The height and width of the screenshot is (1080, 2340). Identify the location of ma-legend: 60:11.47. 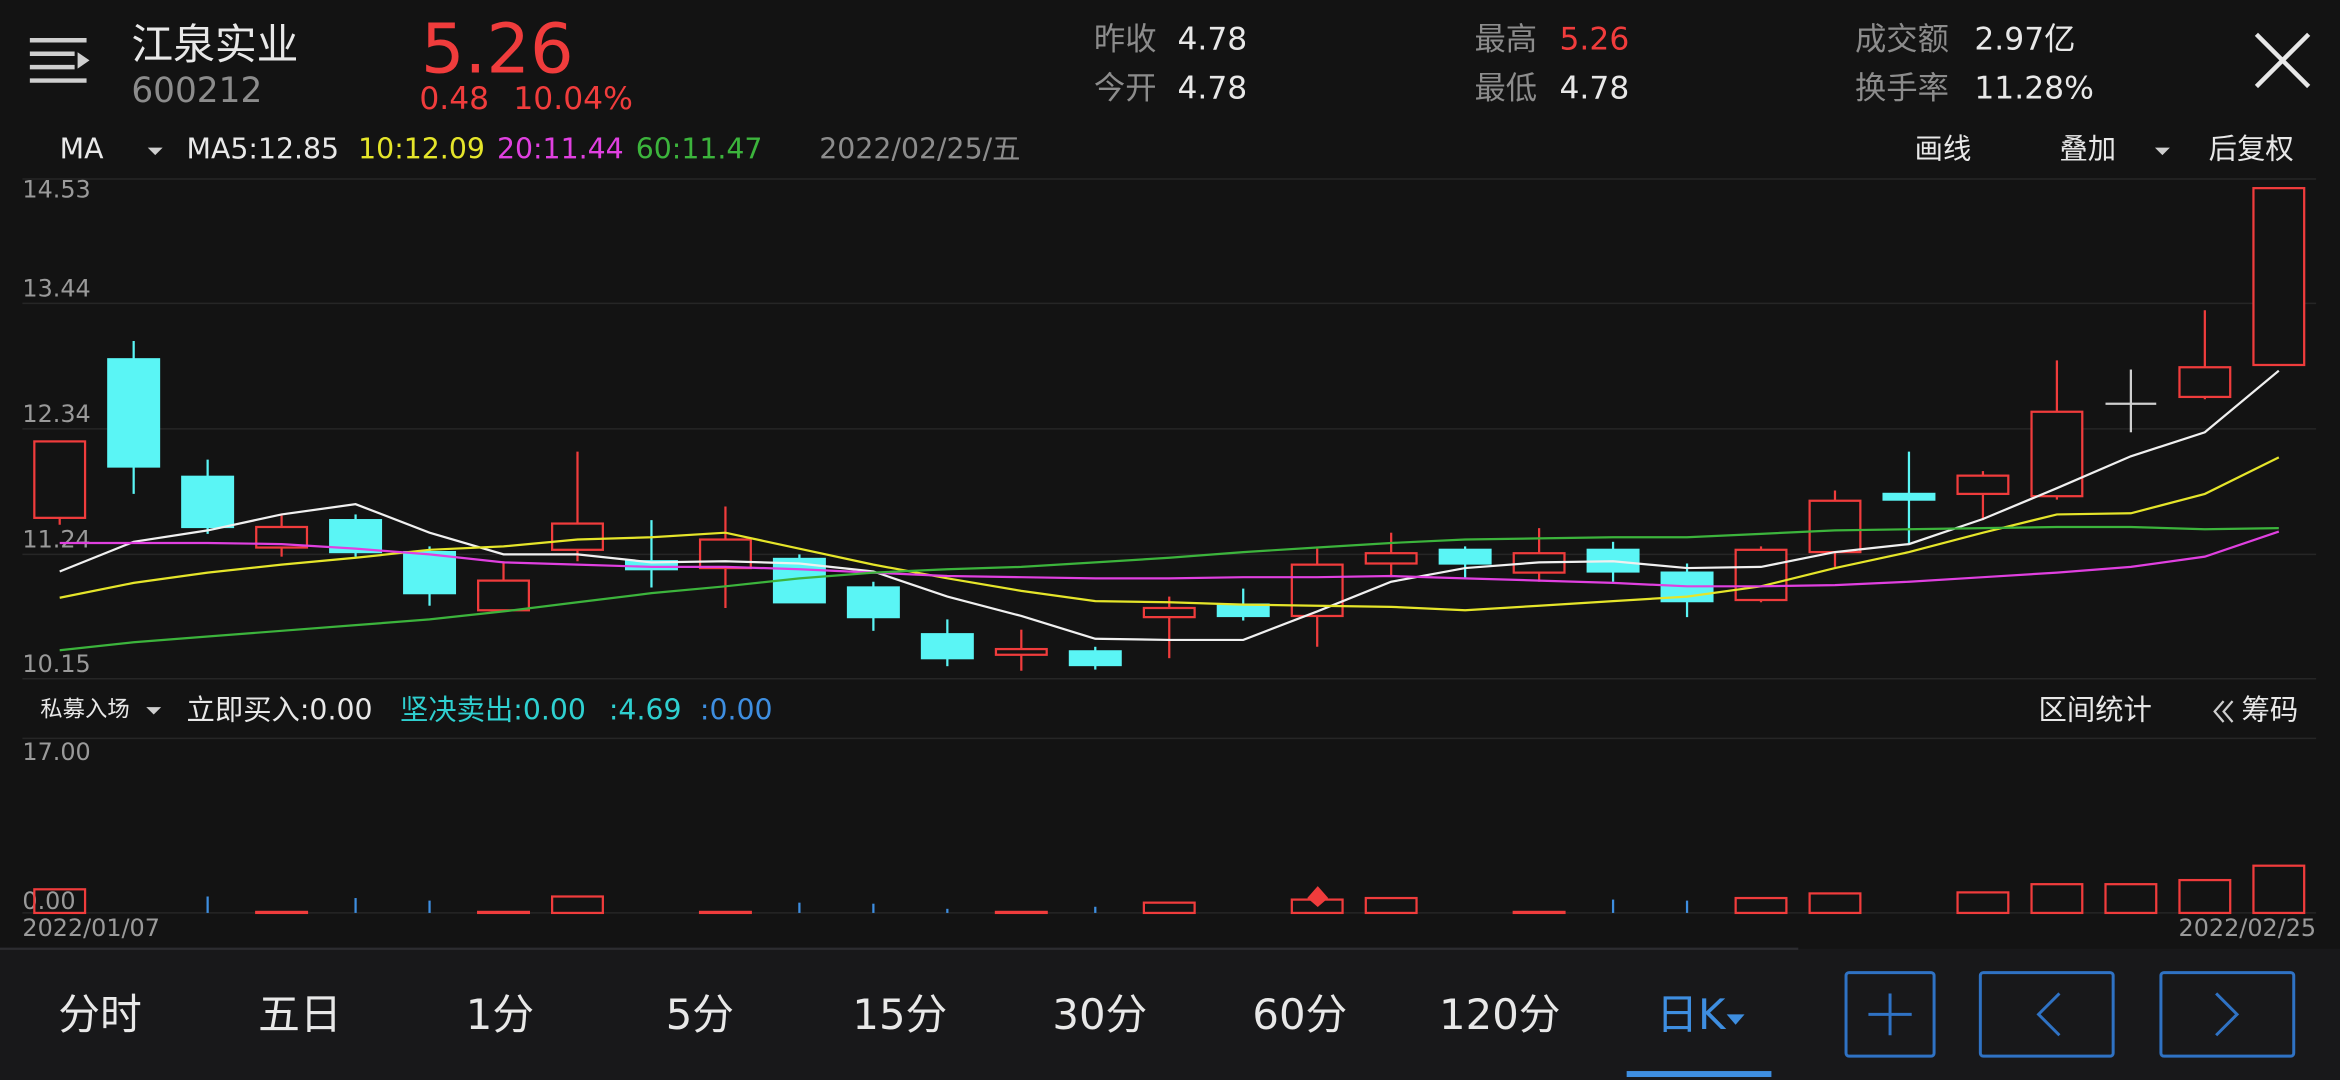
(699, 149).